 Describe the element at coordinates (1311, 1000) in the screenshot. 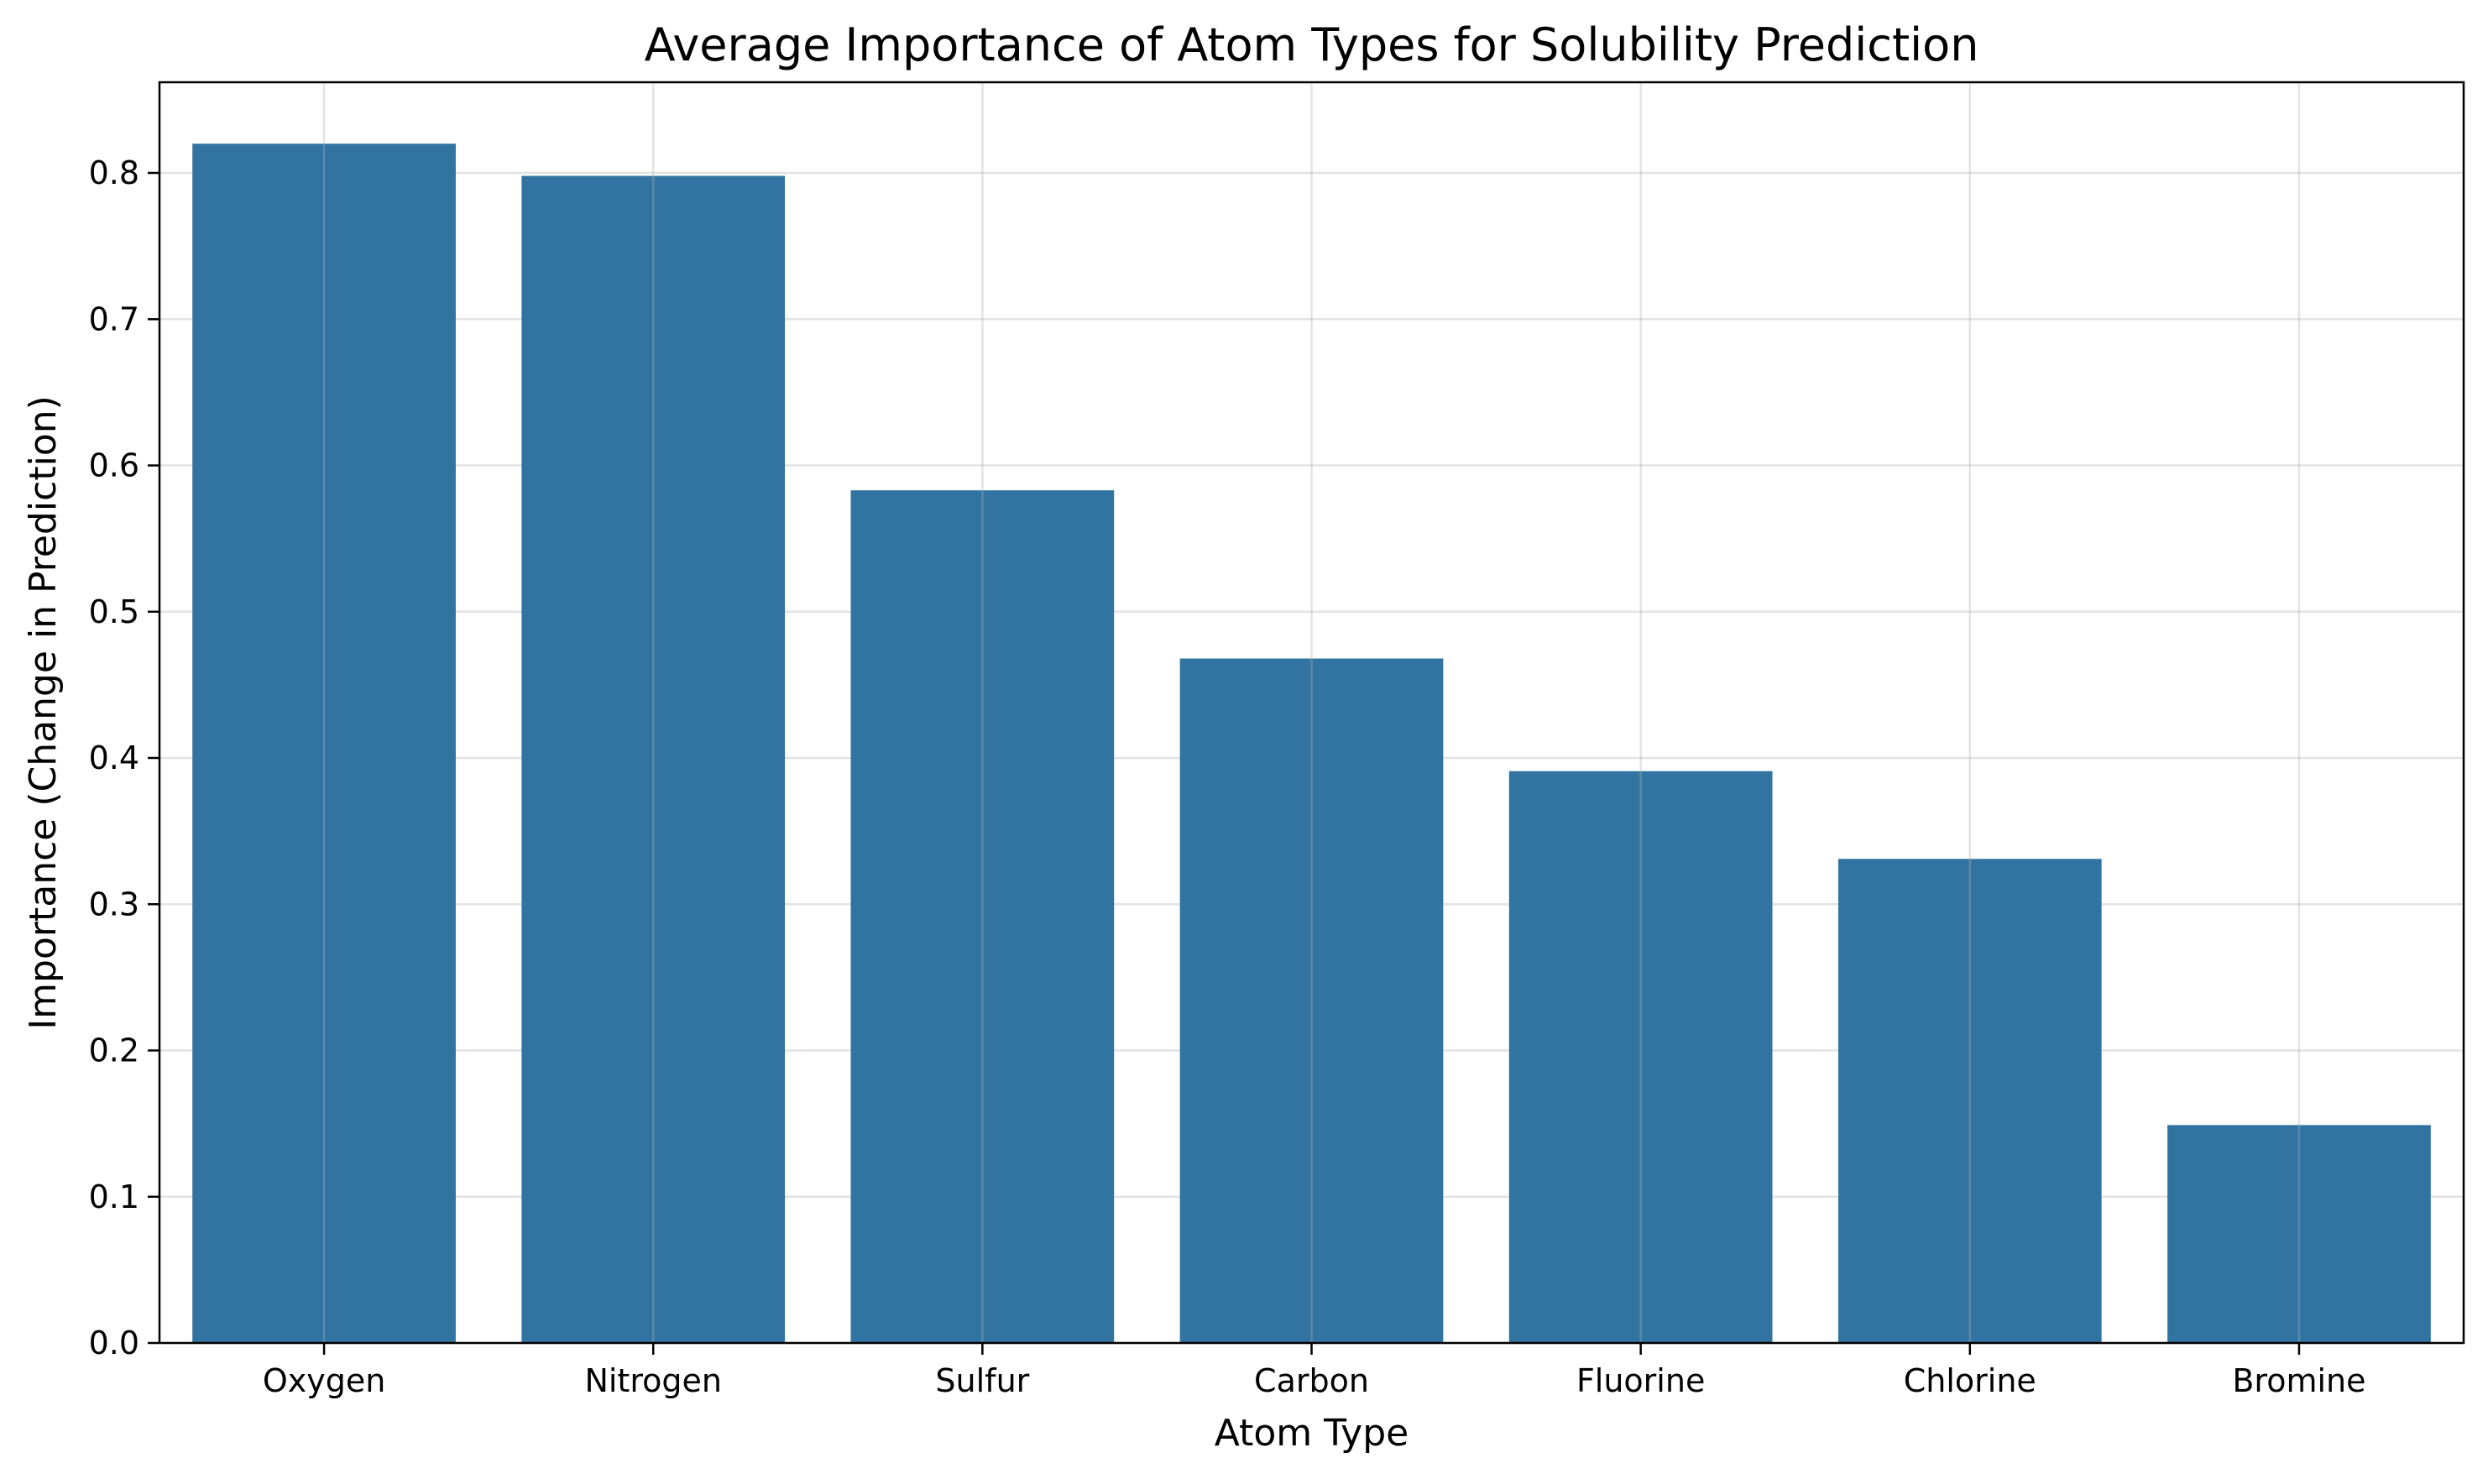

I see `bar-carbon` at that location.